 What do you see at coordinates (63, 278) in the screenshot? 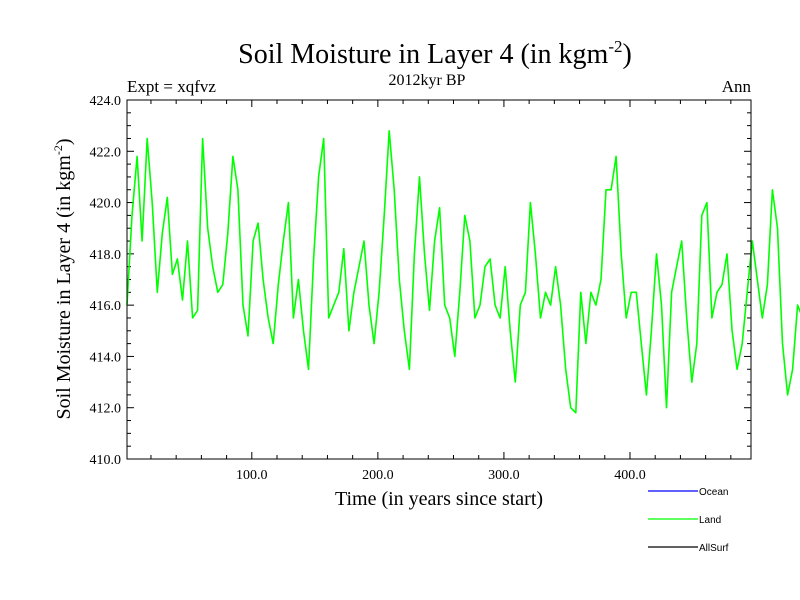
I see `y-axis-label: Soil Moisture in Layer 4 (in kgm-2)` at bounding box center [63, 278].